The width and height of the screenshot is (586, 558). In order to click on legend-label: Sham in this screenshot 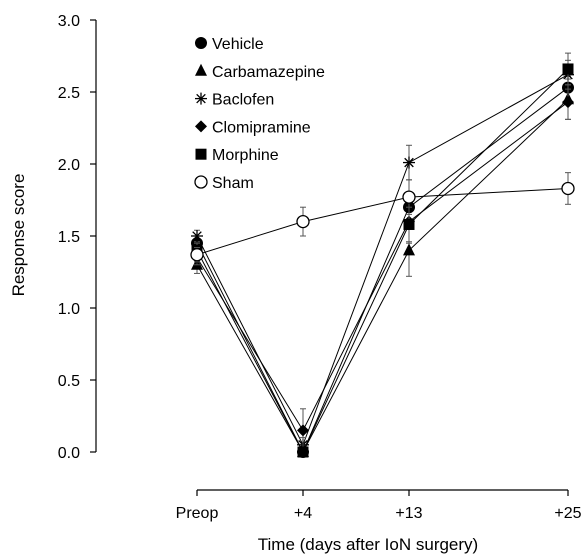, I will do `click(233, 183)`.